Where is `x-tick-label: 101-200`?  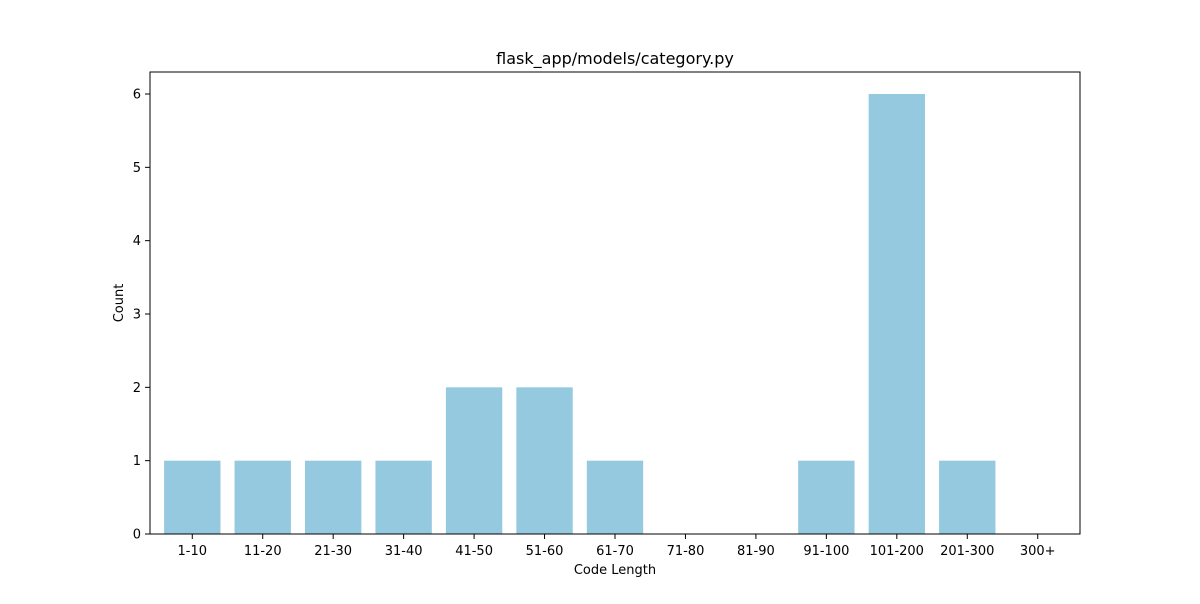
x-tick-label: 101-200 is located at coordinates (897, 551).